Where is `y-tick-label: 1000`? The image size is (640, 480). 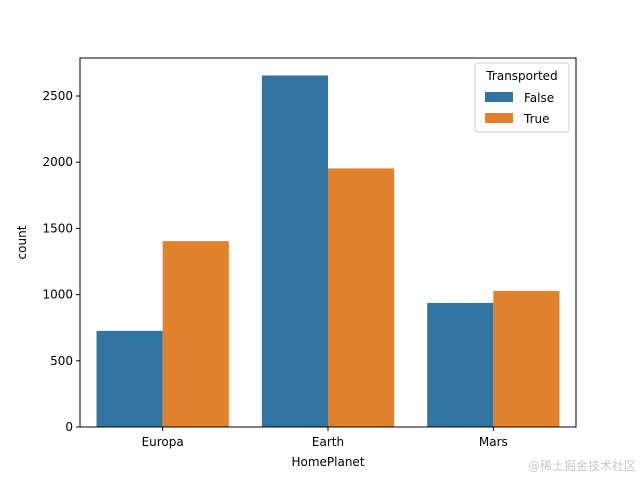 y-tick-label: 1000 is located at coordinates (57, 295).